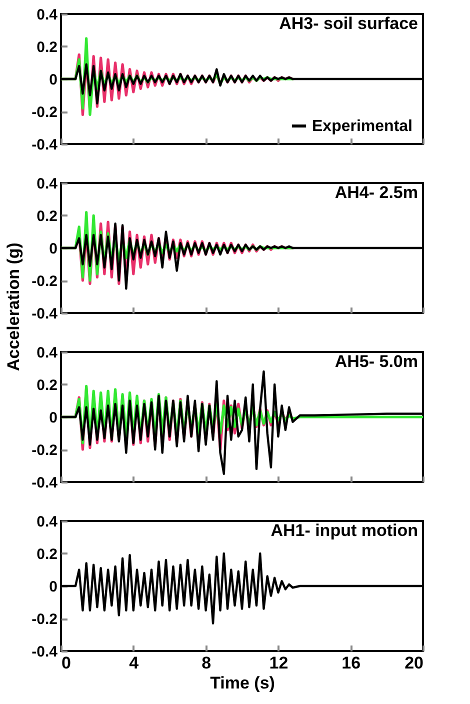 This screenshot has height=704, width=470. What do you see at coordinates (376, 192) in the screenshot?
I see `chart-title: AH4- 2.5m` at bounding box center [376, 192].